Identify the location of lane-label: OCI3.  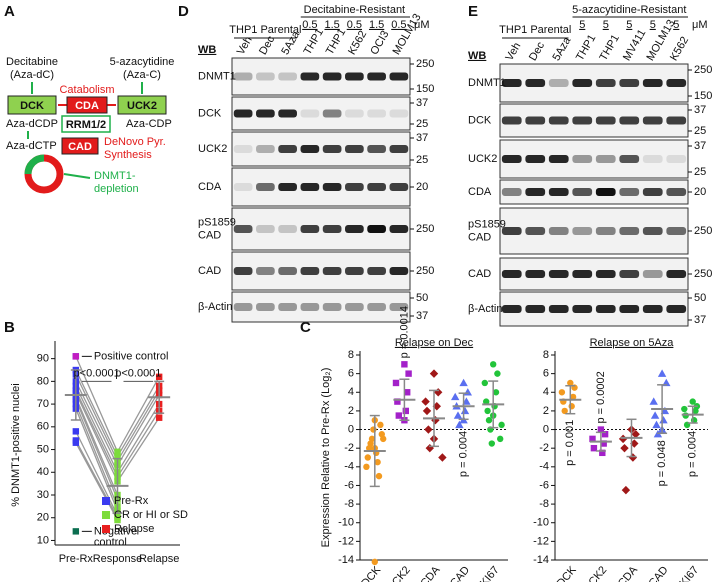
(379, 43).